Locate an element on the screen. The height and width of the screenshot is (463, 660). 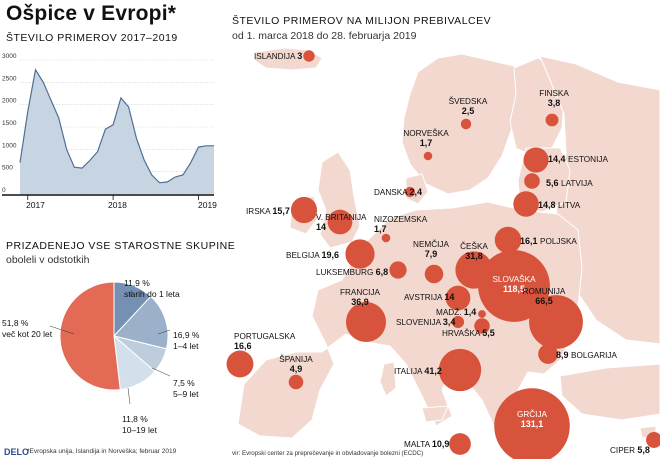
anatolia-shape is located at coordinates (609, 392).